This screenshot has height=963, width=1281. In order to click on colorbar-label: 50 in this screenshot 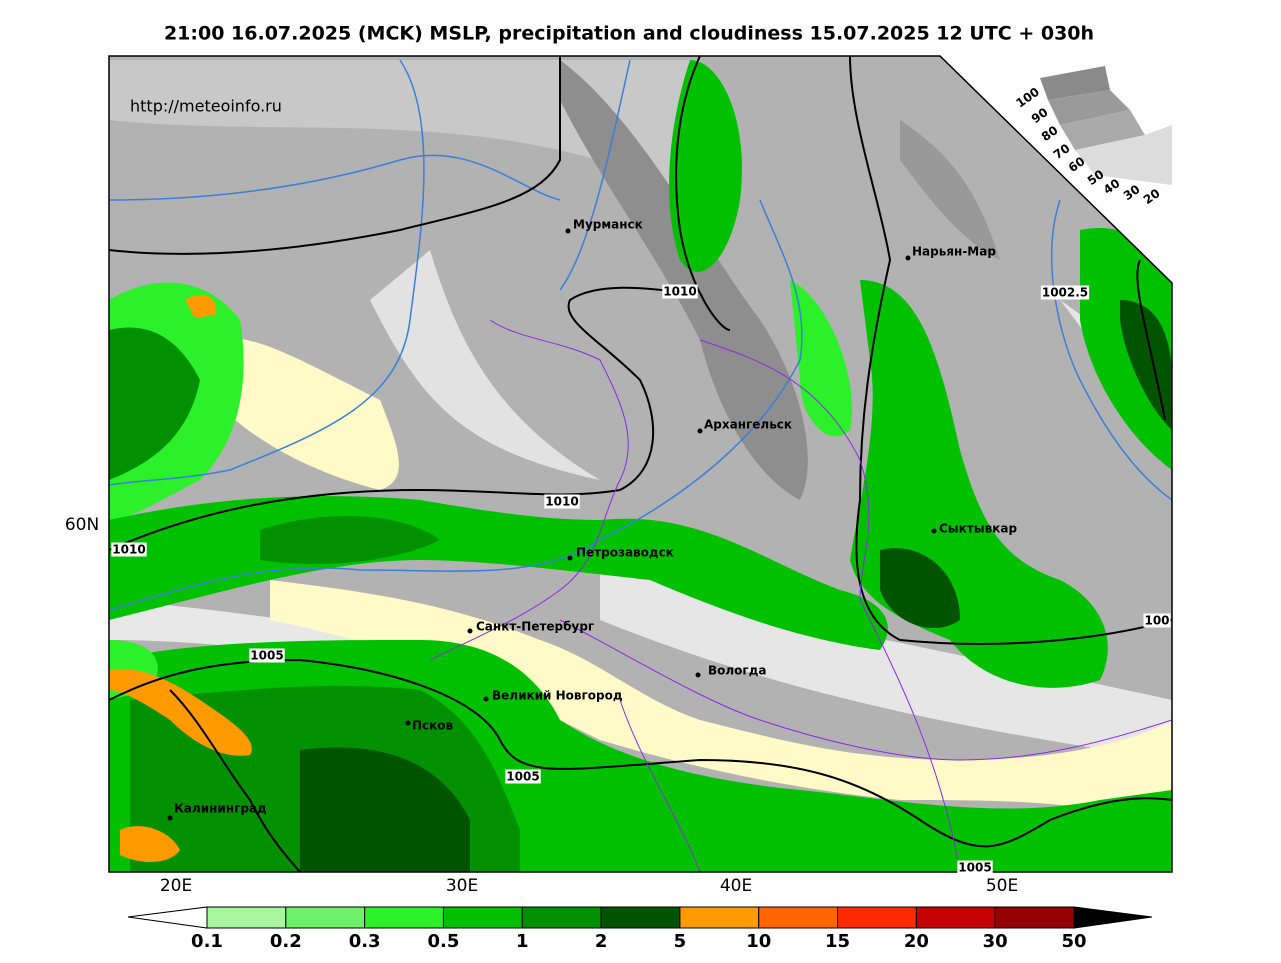, I will do `click(1073, 941)`.